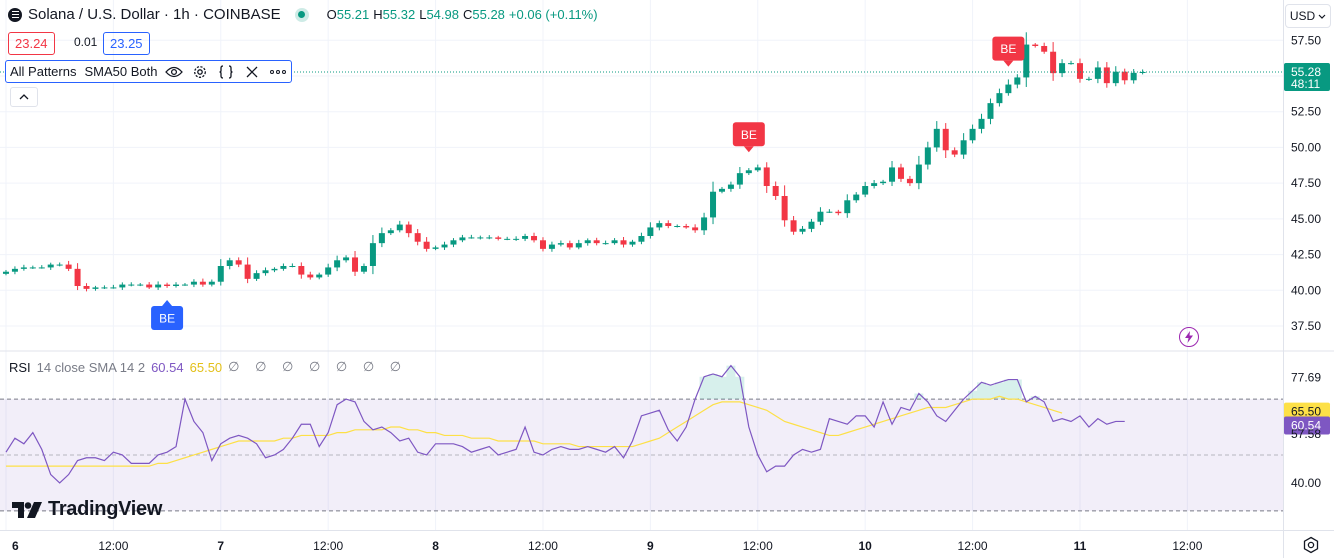 The height and width of the screenshot is (559, 1334). What do you see at coordinates (154, 14) in the screenshot?
I see `symbol-title: Solana / U.S. Dollar · 1h · COINBASE` at bounding box center [154, 14].